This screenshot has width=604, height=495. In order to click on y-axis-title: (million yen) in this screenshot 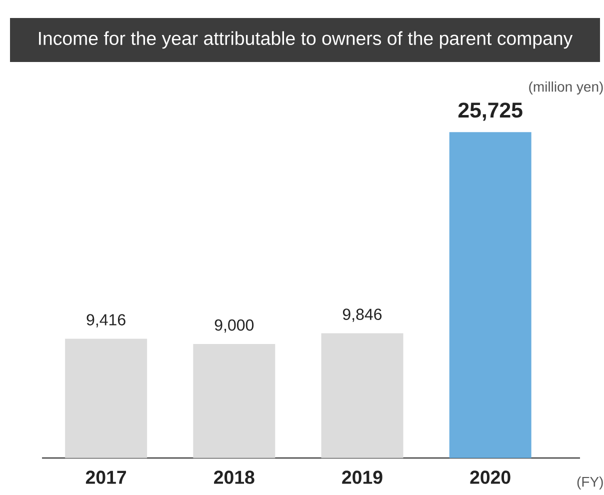, I will do `click(566, 88)`.